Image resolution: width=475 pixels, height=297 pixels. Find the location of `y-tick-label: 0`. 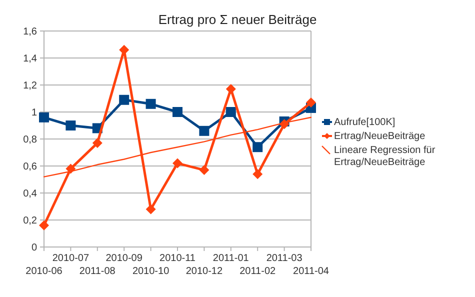

y-tick-label: 0 is located at coordinates (34, 248).